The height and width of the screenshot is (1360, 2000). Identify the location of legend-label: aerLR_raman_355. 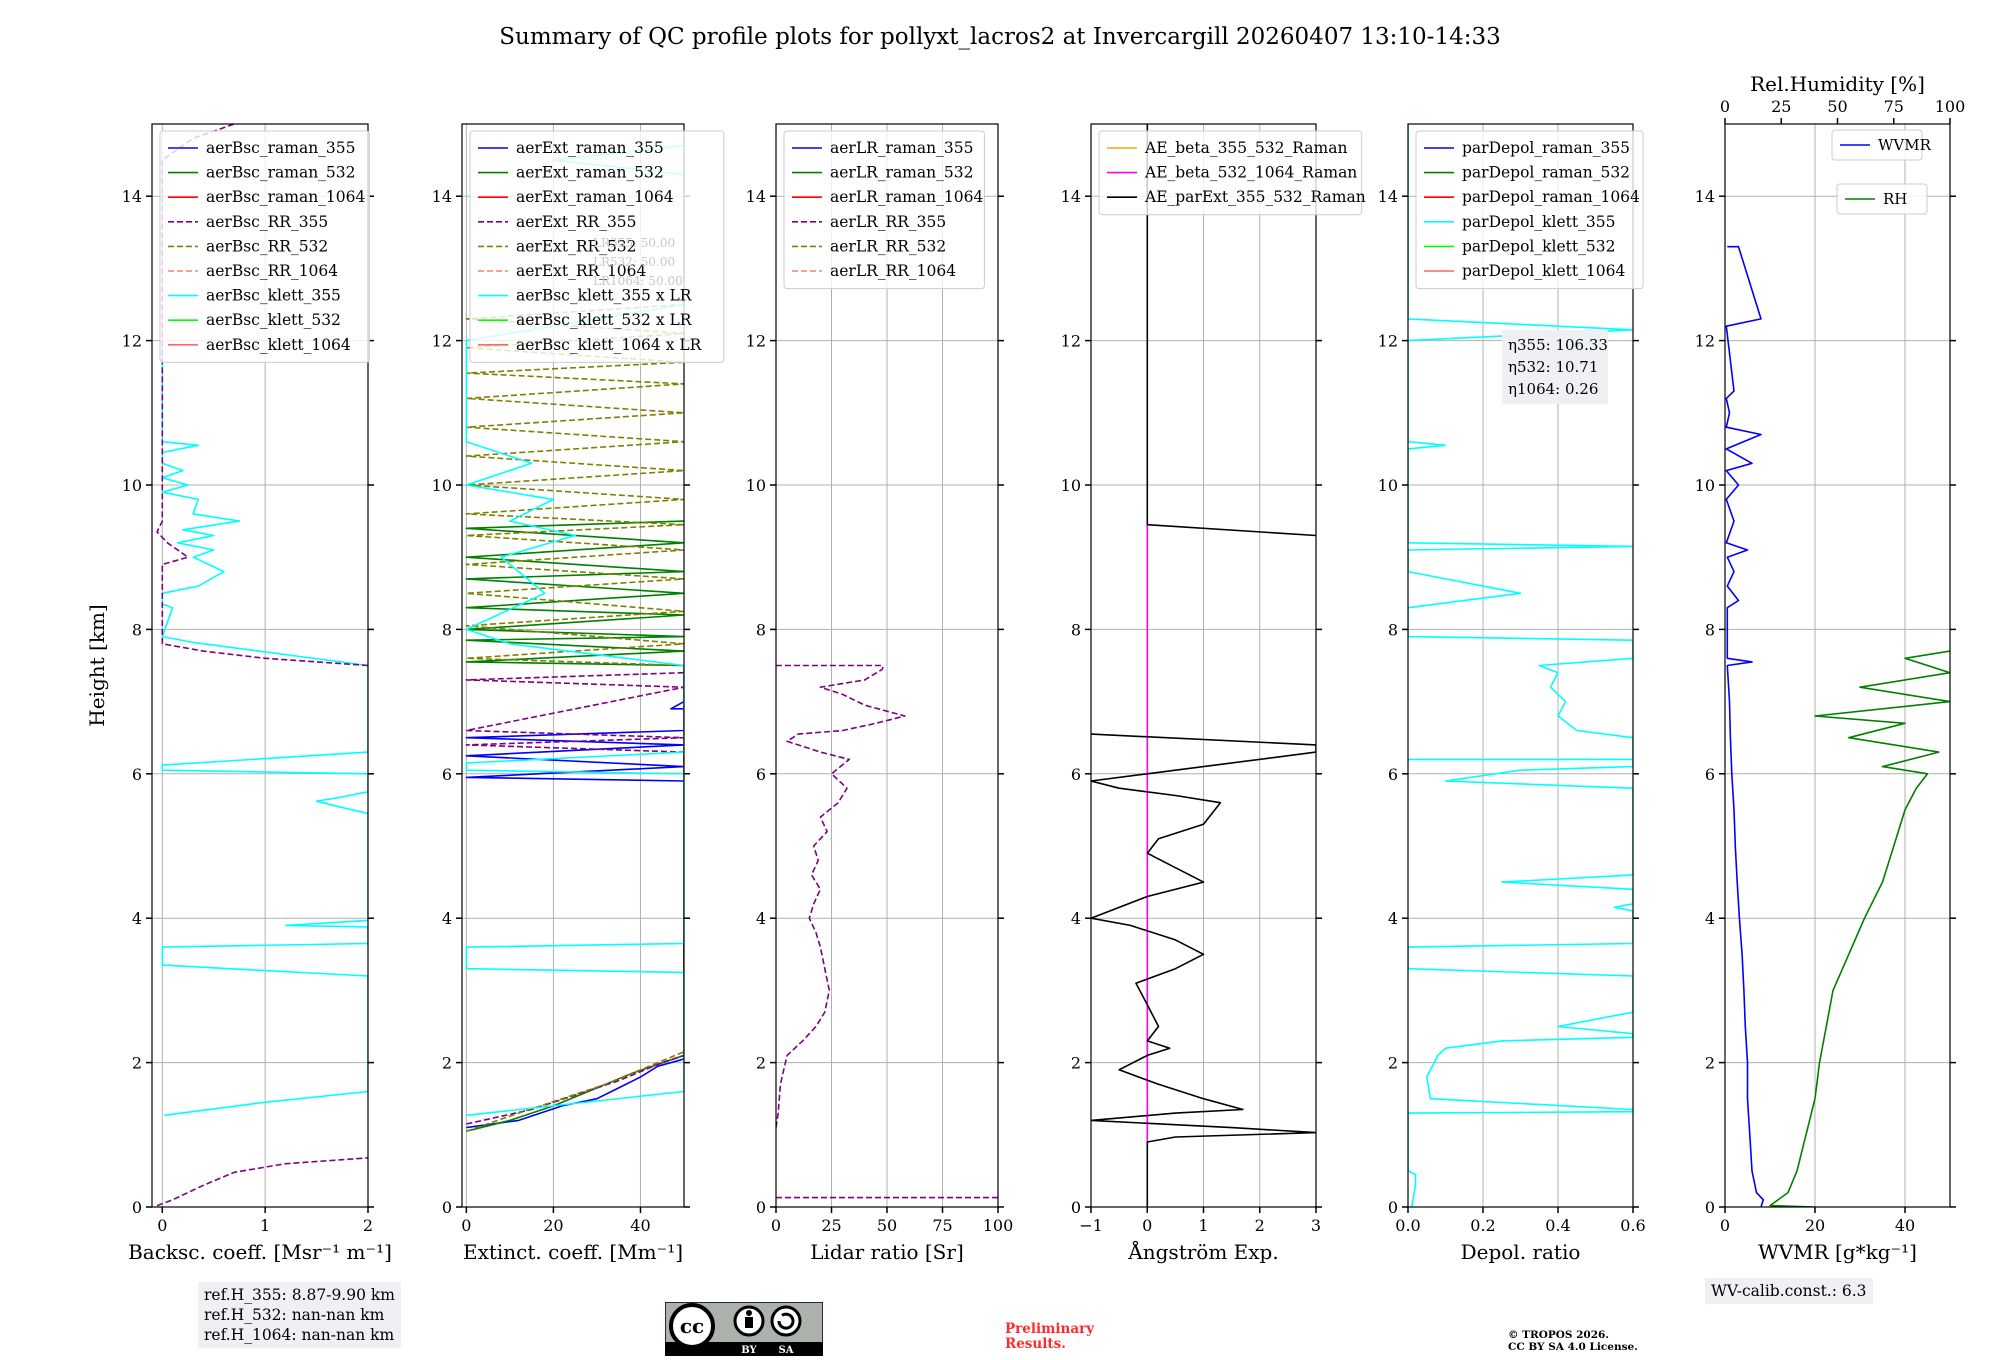
(901, 148).